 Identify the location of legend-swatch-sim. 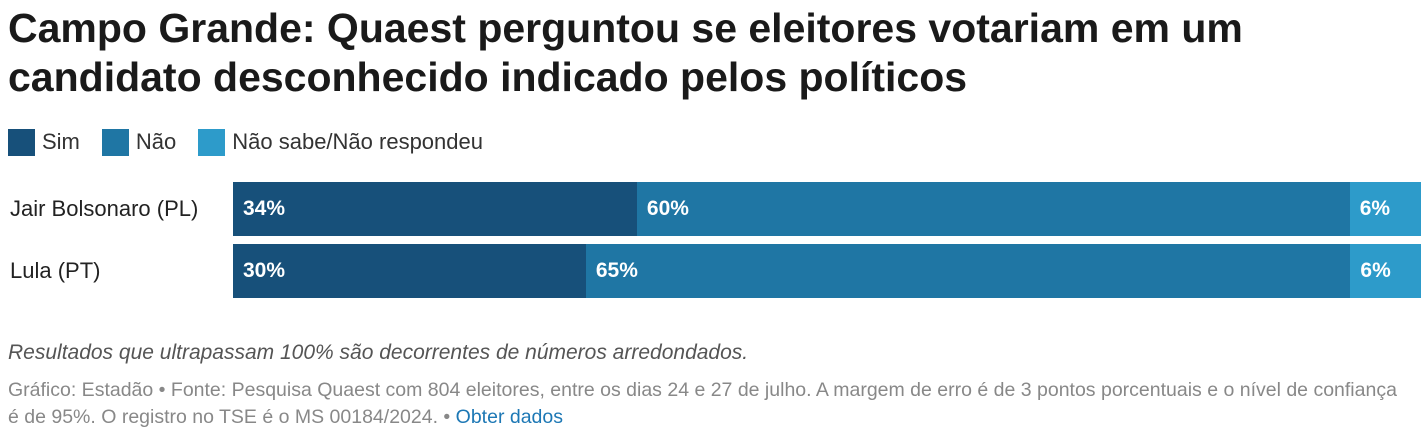
(21, 142).